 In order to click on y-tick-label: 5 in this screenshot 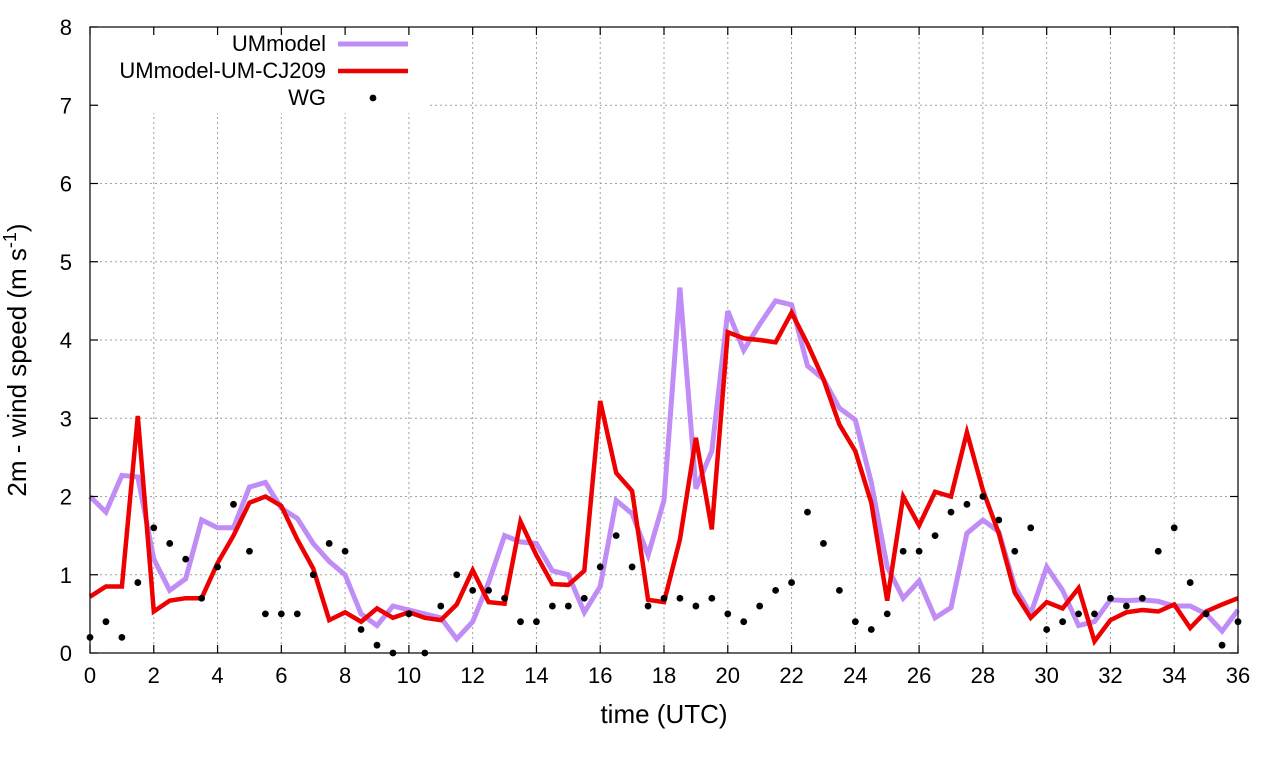, I will do `click(66, 262)`.